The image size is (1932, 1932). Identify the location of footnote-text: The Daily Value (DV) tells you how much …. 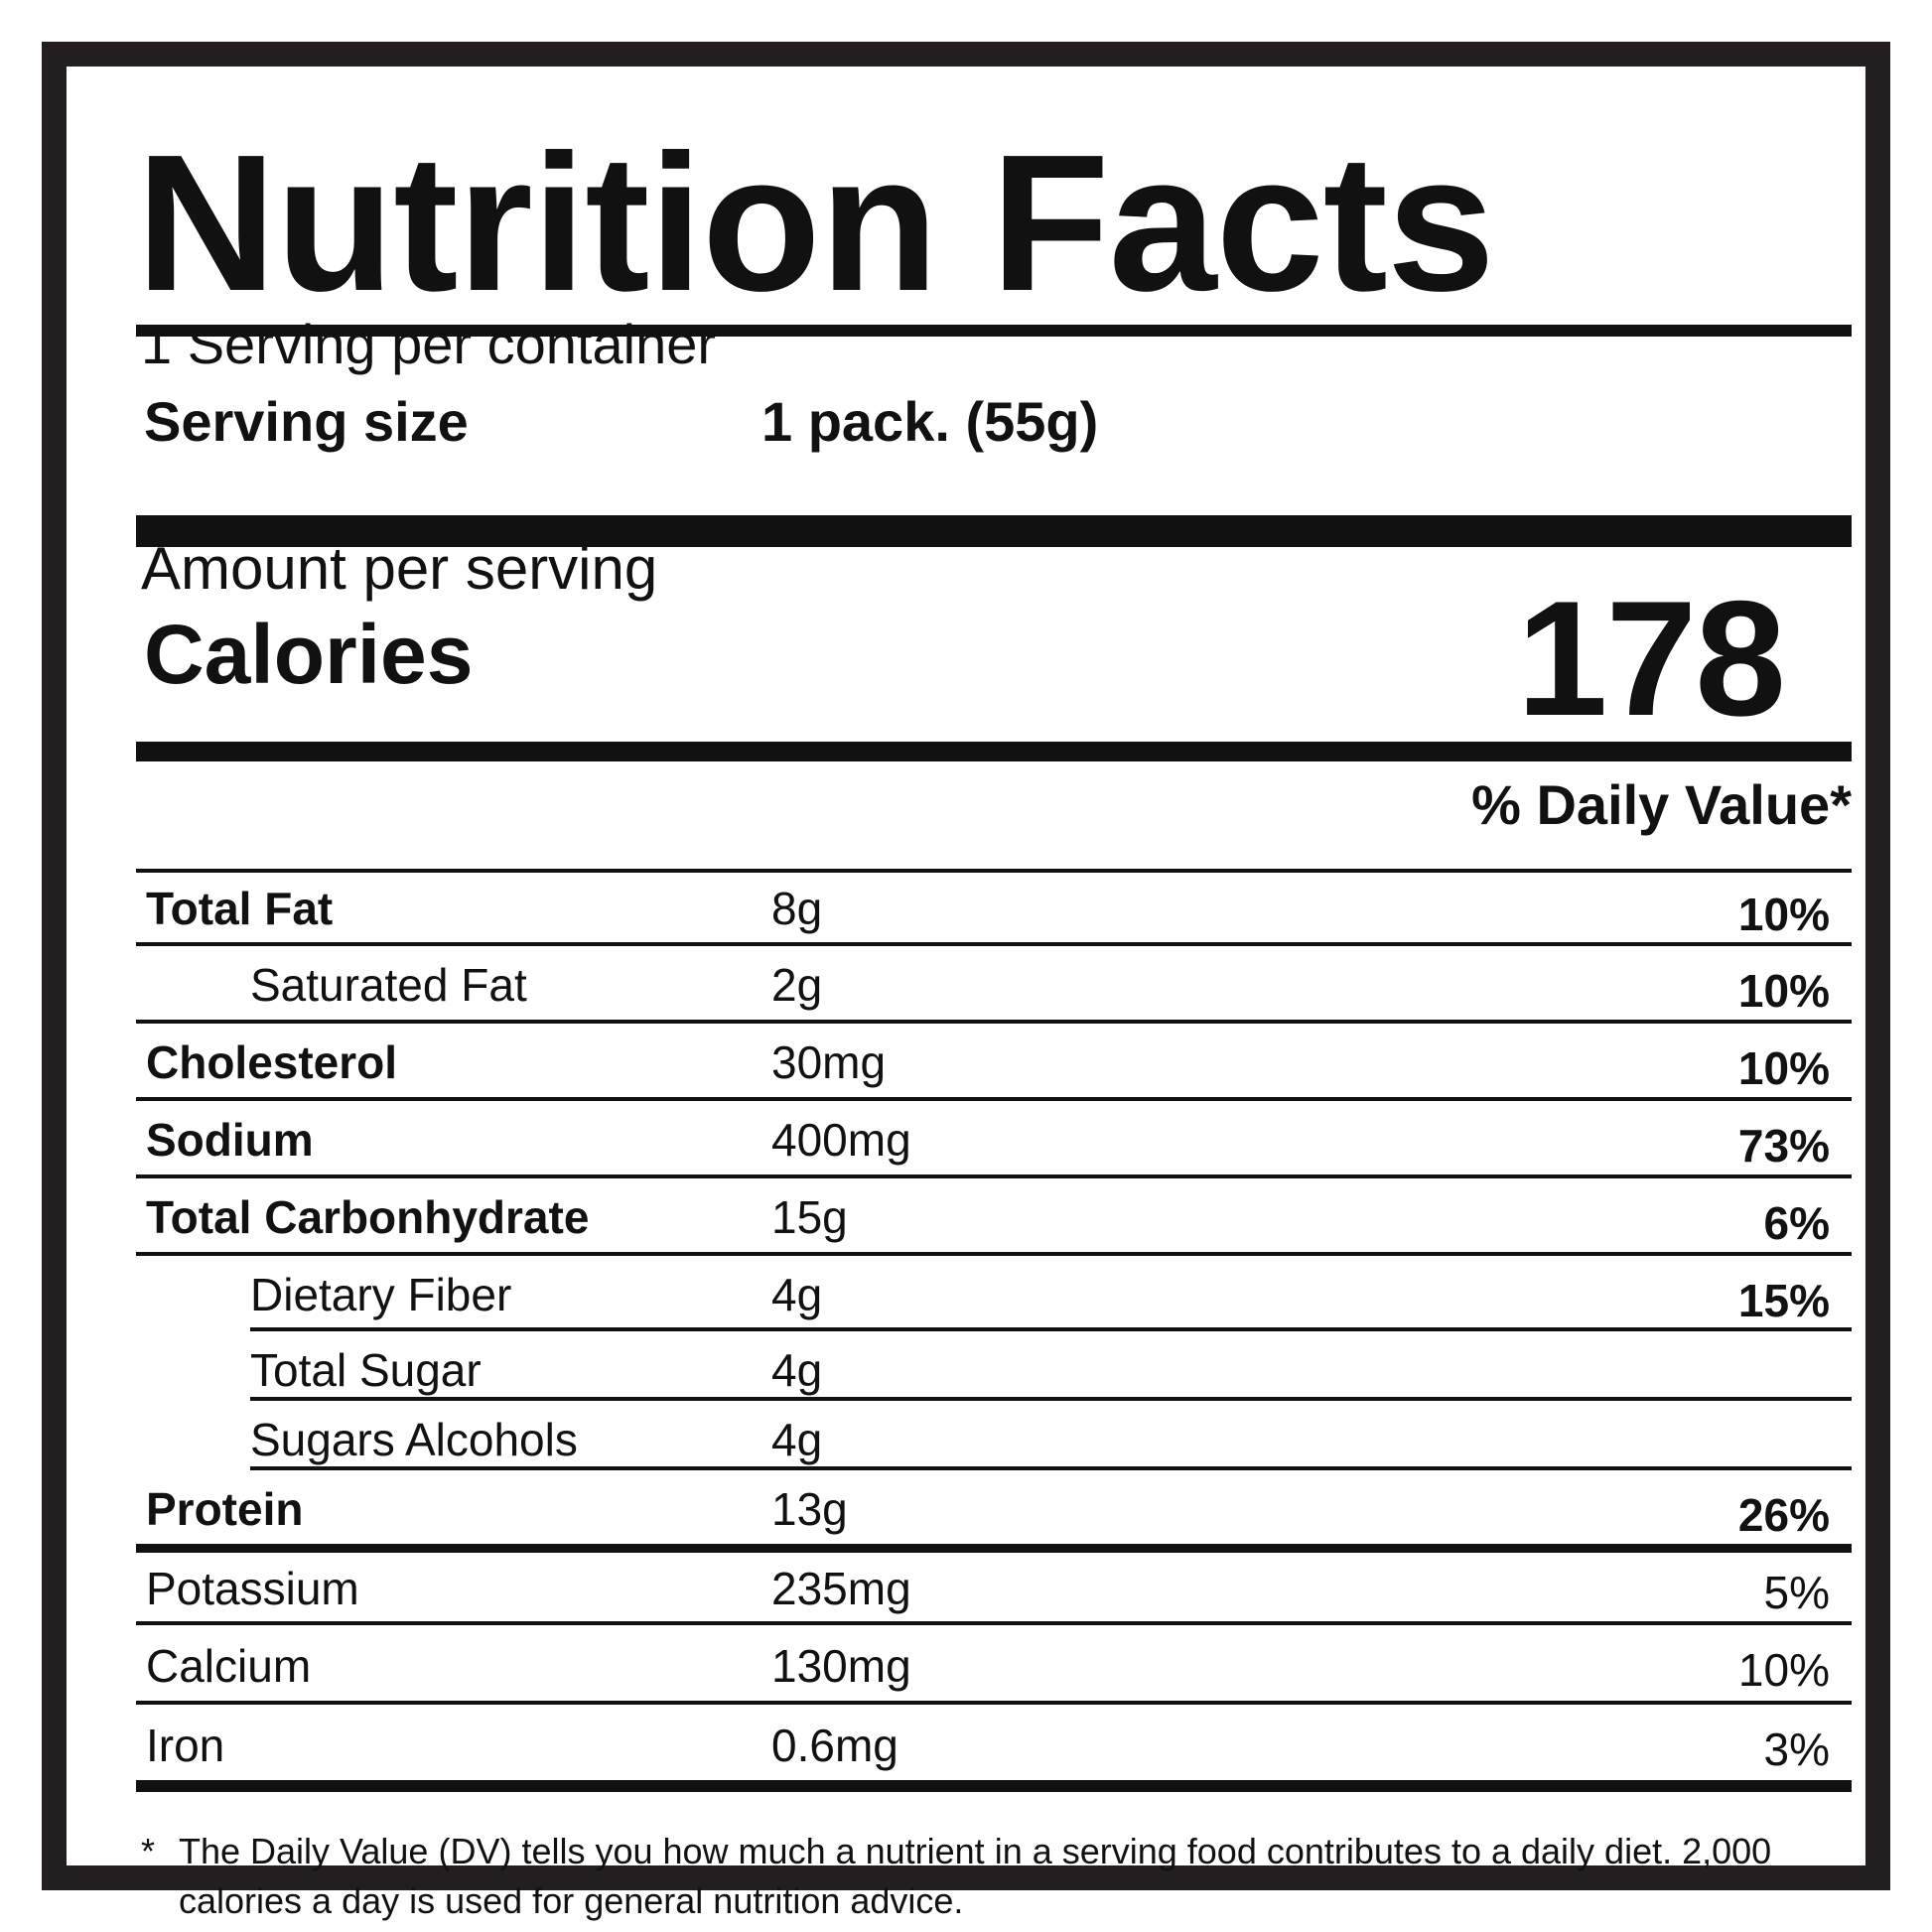
(975, 1876).